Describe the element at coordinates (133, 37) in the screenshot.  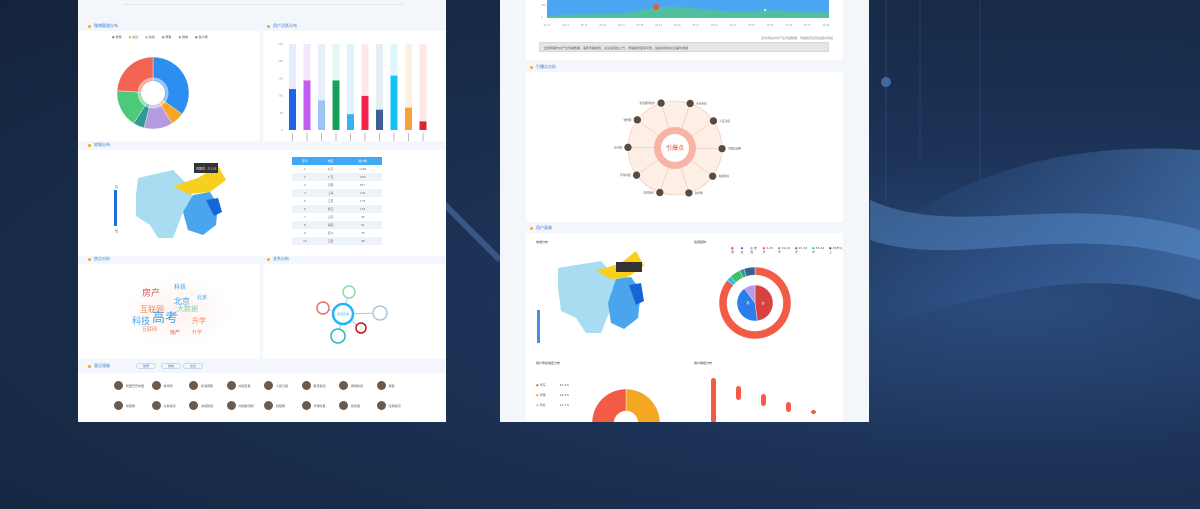
I see `legend-item: ● 论坛` at that location.